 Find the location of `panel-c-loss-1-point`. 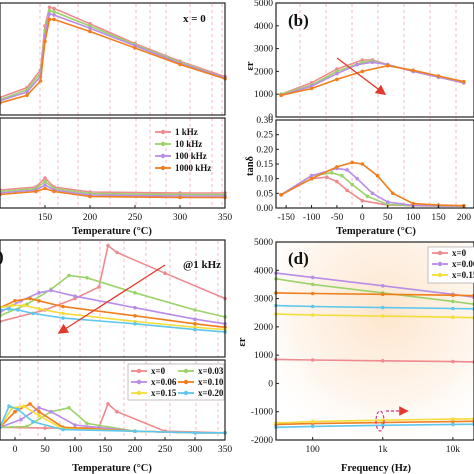

panel-c-loss-1-point is located at coordinates (108, 404).